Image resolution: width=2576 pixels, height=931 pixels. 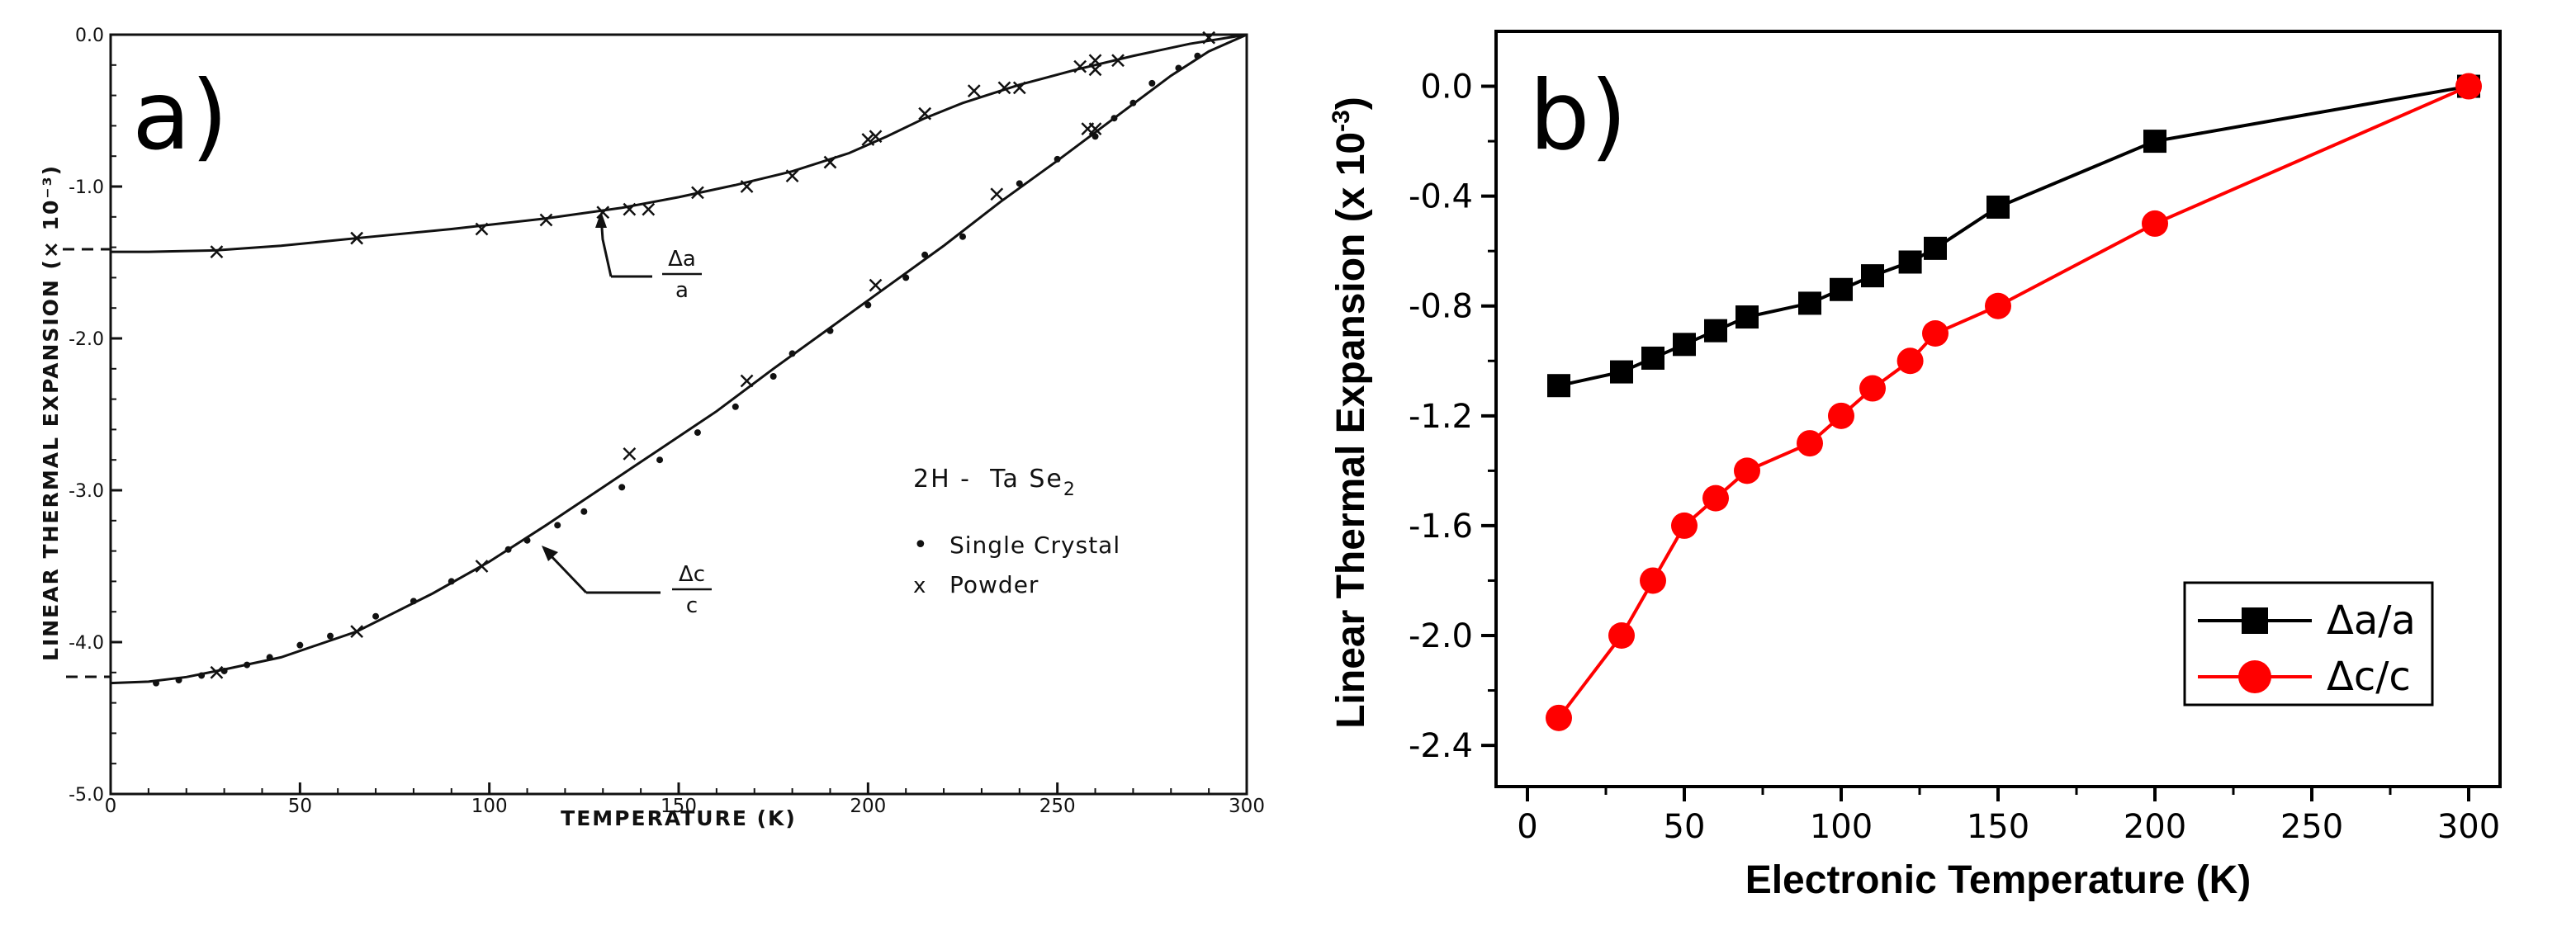 What do you see at coordinates (111, 807) in the screenshot?
I see `panel-a-x-tick-label: 0` at bounding box center [111, 807].